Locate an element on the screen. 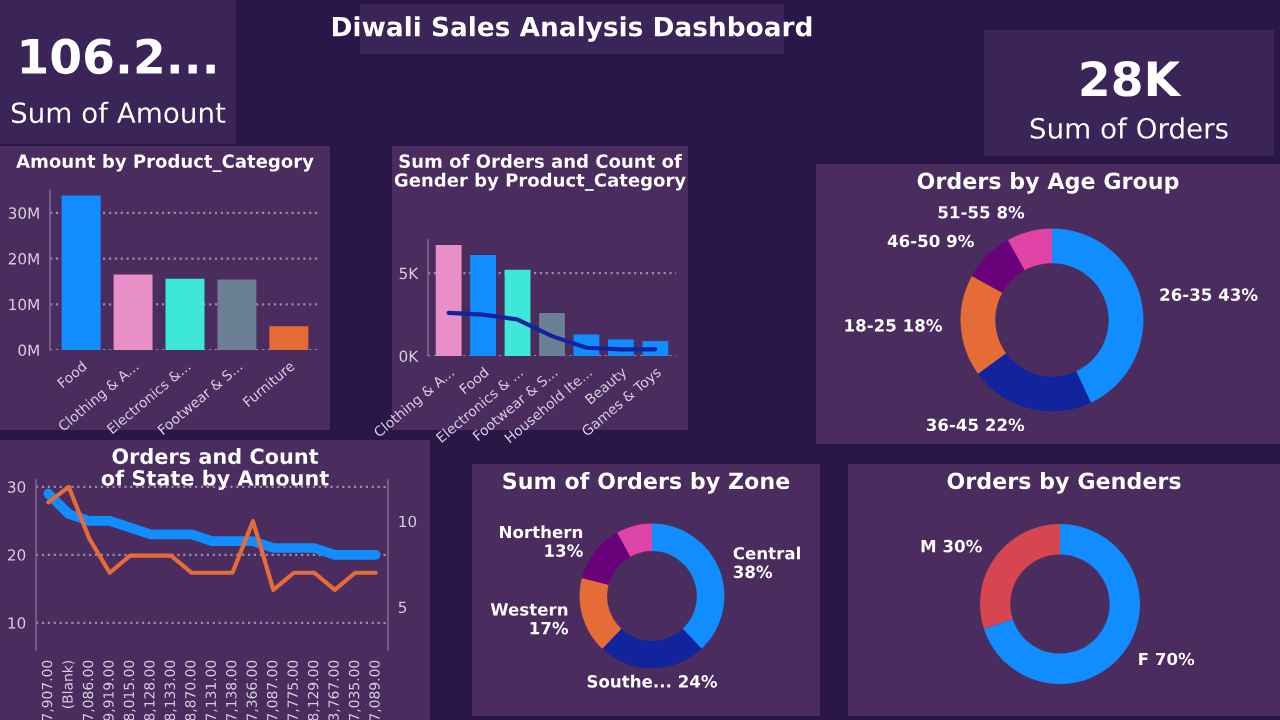  data-label: 38% is located at coordinates (753, 572).